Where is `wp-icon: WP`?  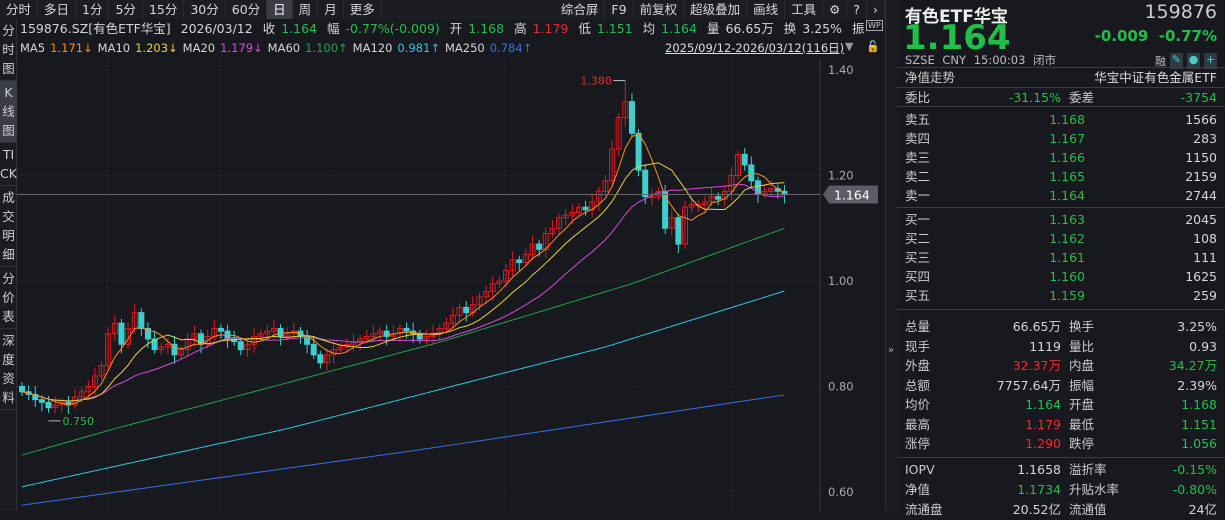
wp-icon: WP is located at coordinates (874, 25).